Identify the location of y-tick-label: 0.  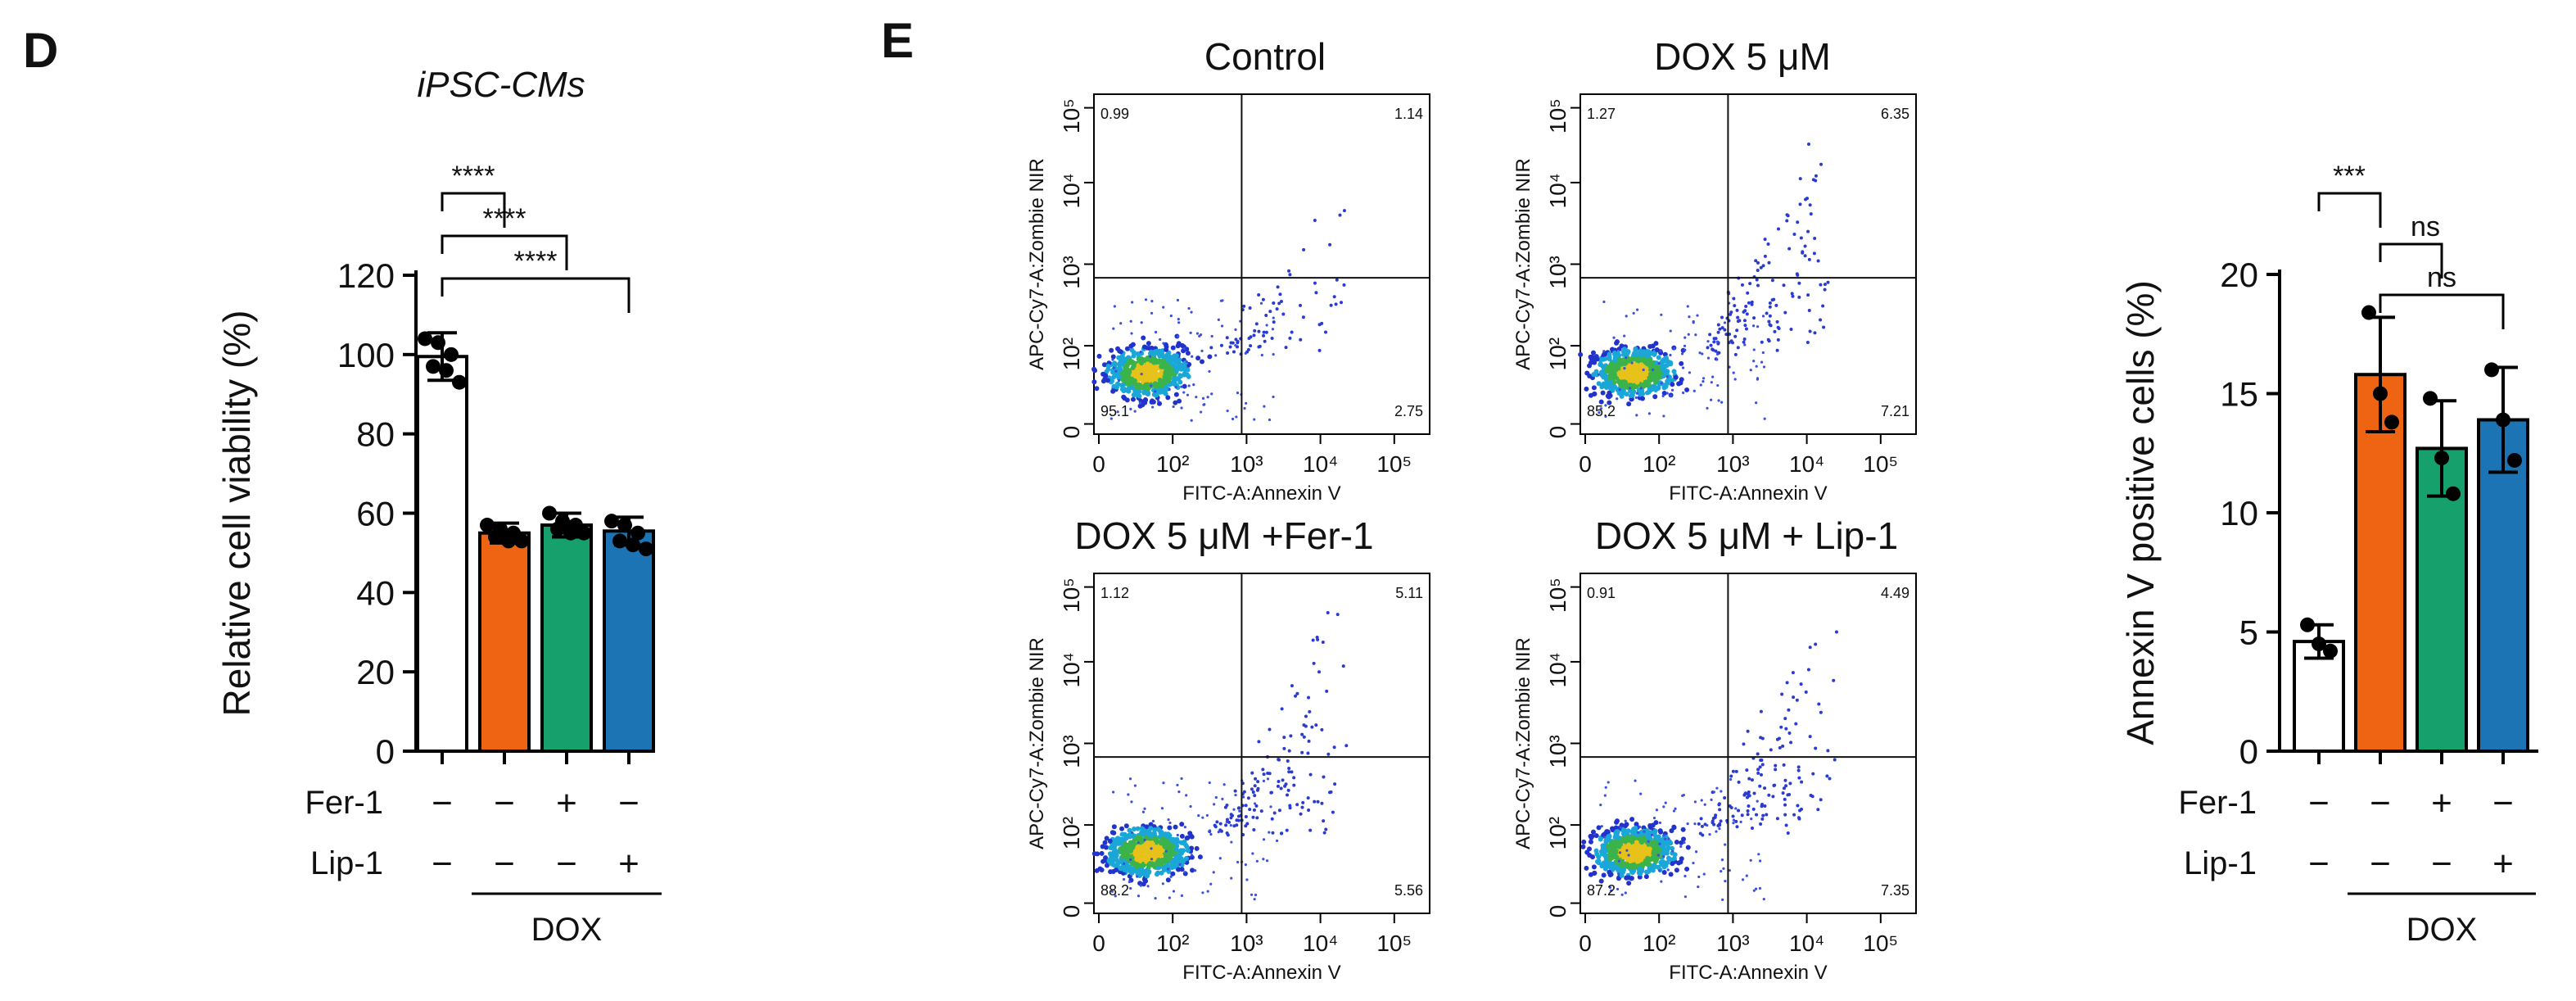
(1557, 432).